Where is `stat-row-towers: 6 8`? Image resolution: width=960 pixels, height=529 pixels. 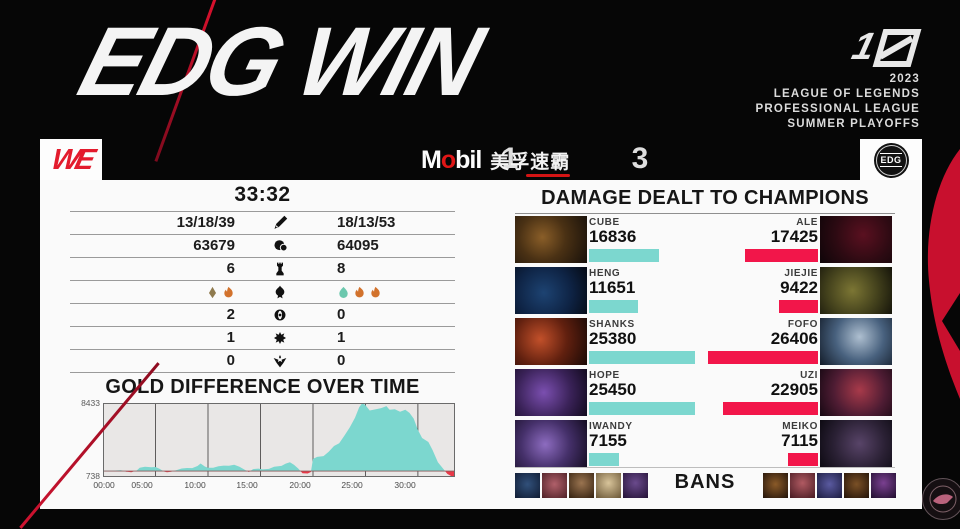 stat-row-towers: 6 8 is located at coordinates (262, 268).